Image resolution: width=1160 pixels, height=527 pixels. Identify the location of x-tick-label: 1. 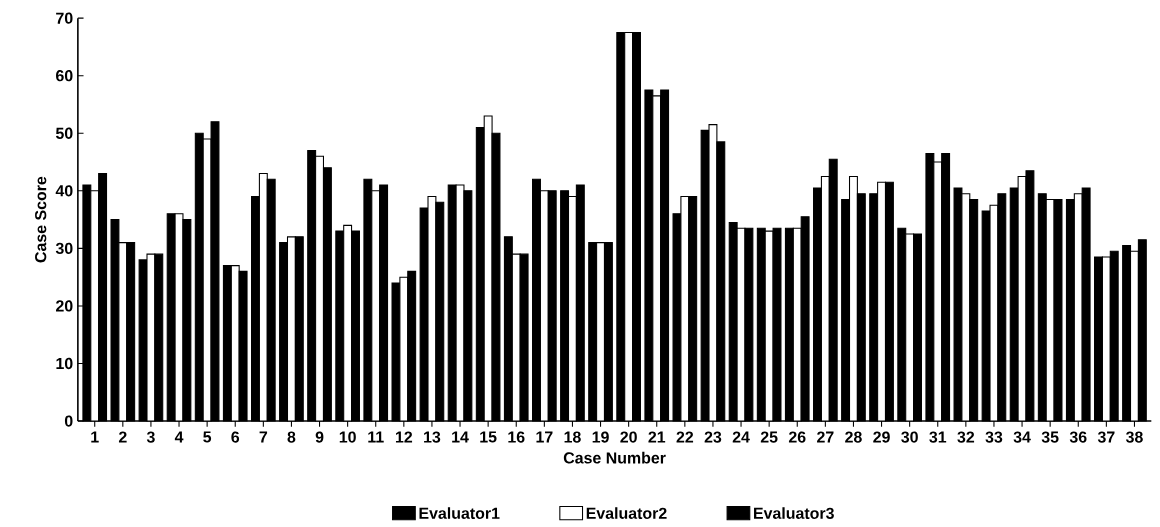
(95, 437).